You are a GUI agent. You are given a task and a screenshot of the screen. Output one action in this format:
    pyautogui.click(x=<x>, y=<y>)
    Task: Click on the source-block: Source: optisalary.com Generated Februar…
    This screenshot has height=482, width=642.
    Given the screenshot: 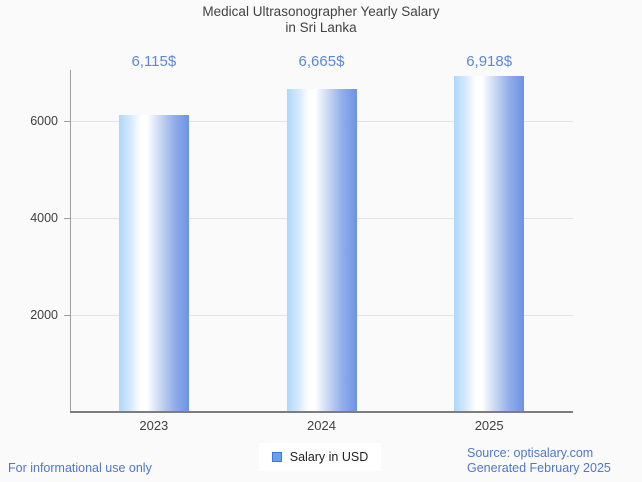 What is the action you would take?
    pyautogui.click(x=539, y=461)
    